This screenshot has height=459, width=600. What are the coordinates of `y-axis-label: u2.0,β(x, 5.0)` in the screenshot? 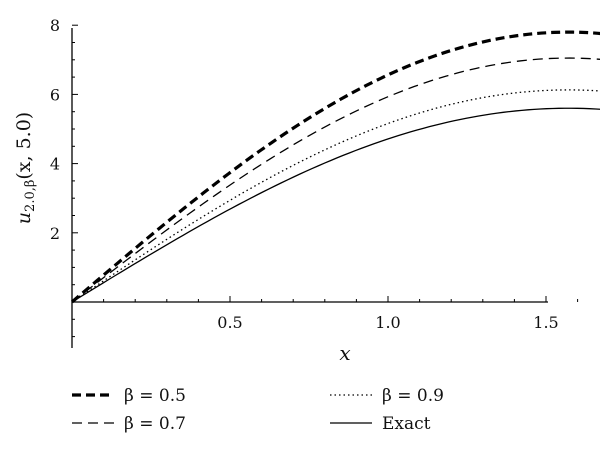 It's located at (25, 168).